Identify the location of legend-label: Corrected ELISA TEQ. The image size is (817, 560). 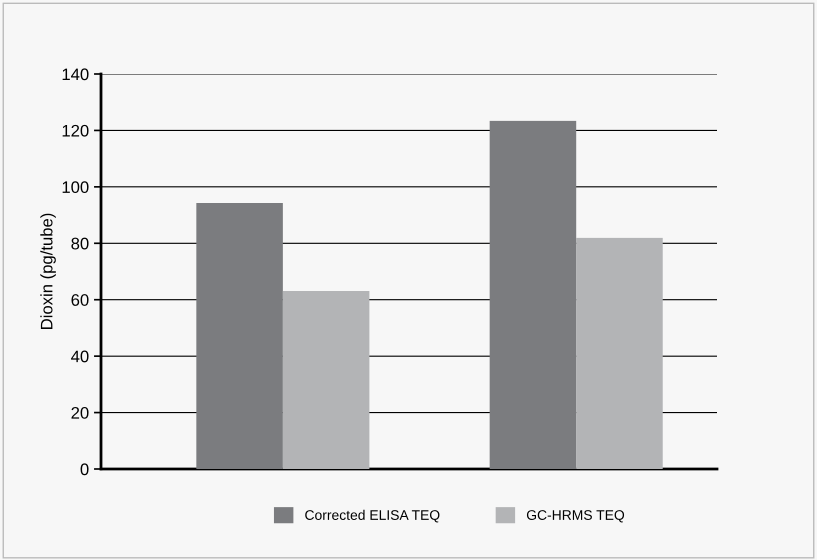
(372, 516).